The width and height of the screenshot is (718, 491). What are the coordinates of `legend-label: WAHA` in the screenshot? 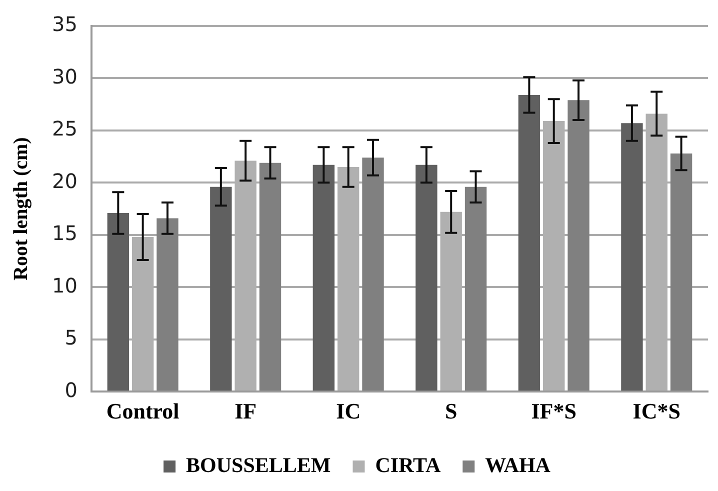 It's located at (518, 464).